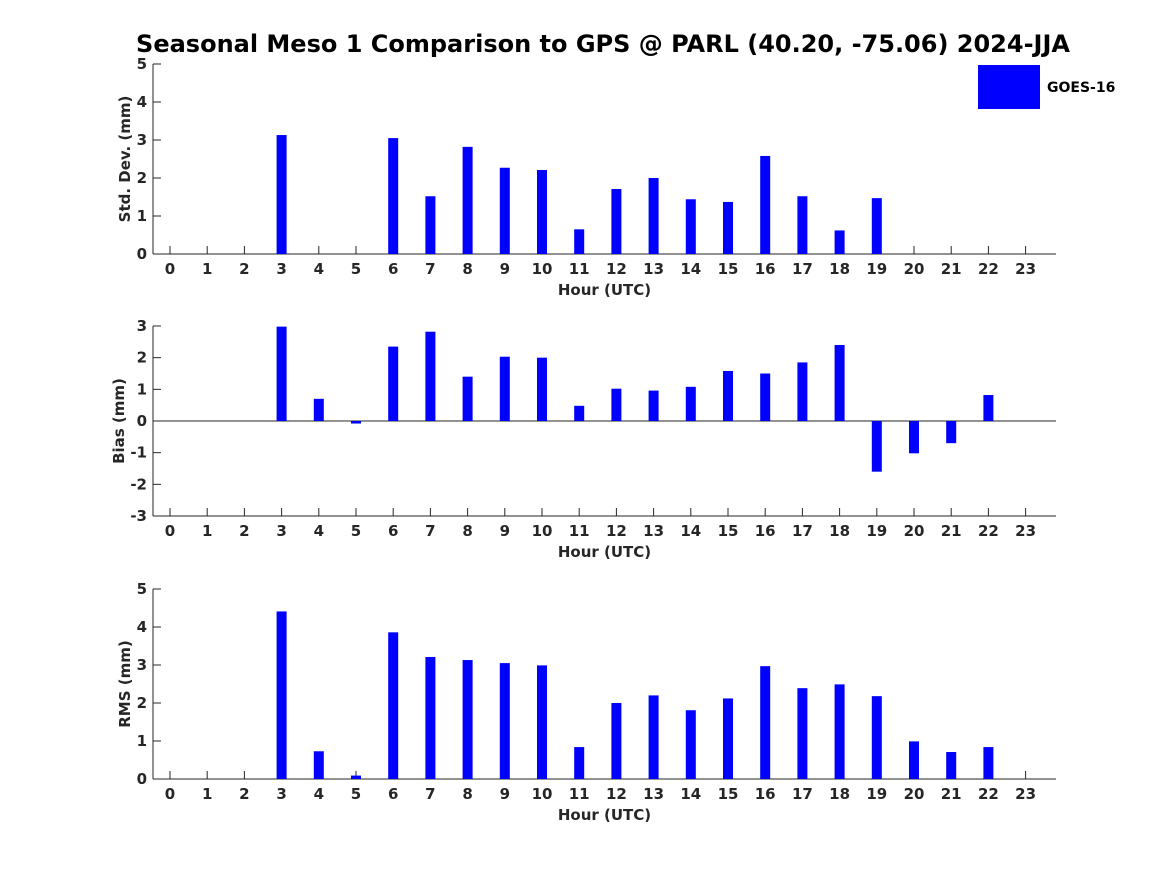 The width and height of the screenshot is (1167, 875). I want to click on x-tick-label: 12, so click(616, 531).